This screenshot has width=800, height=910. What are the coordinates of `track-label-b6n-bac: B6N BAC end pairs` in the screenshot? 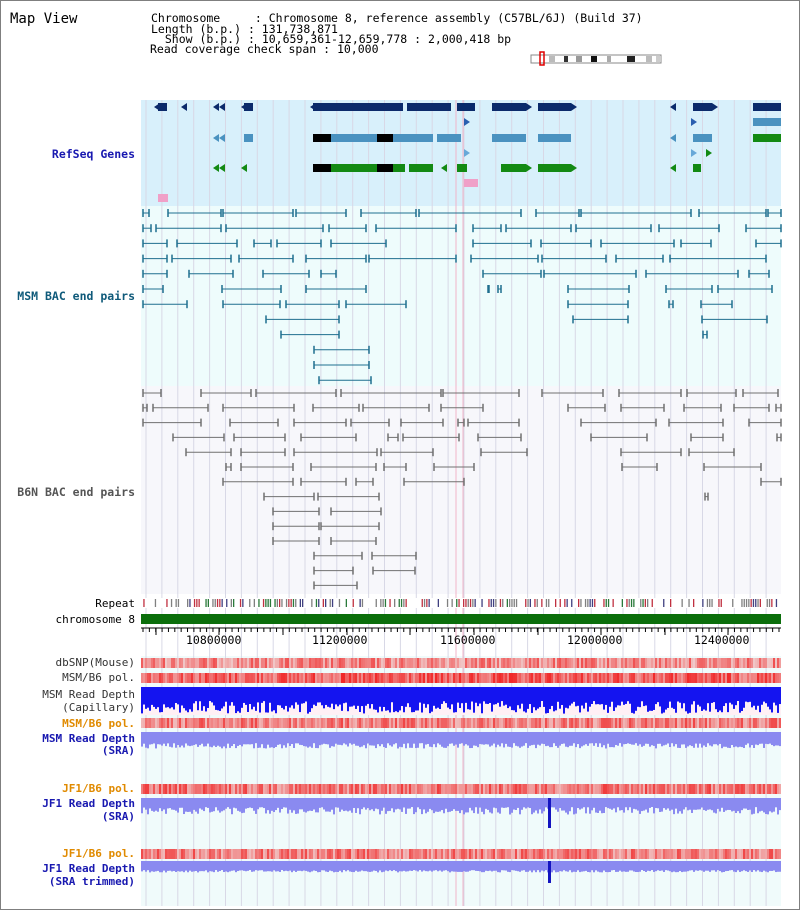 It's located at (76, 492).